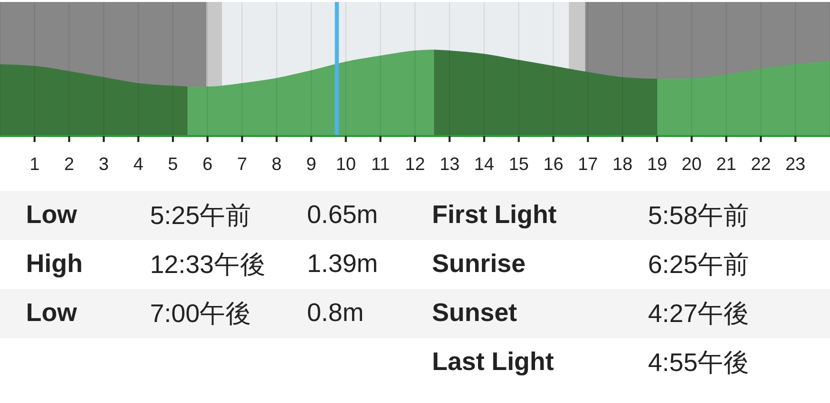 The width and height of the screenshot is (830, 403). I want to click on x-tick-label: 3, so click(103, 164).